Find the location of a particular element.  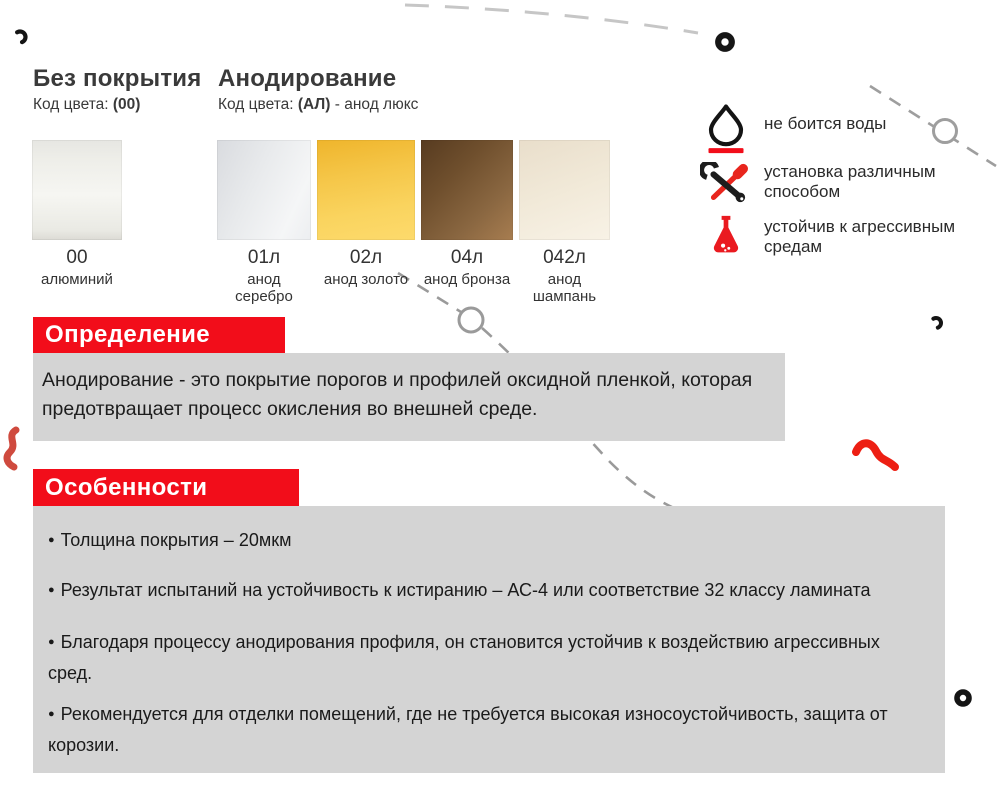

color-swatch-champagne is located at coordinates (564, 190).